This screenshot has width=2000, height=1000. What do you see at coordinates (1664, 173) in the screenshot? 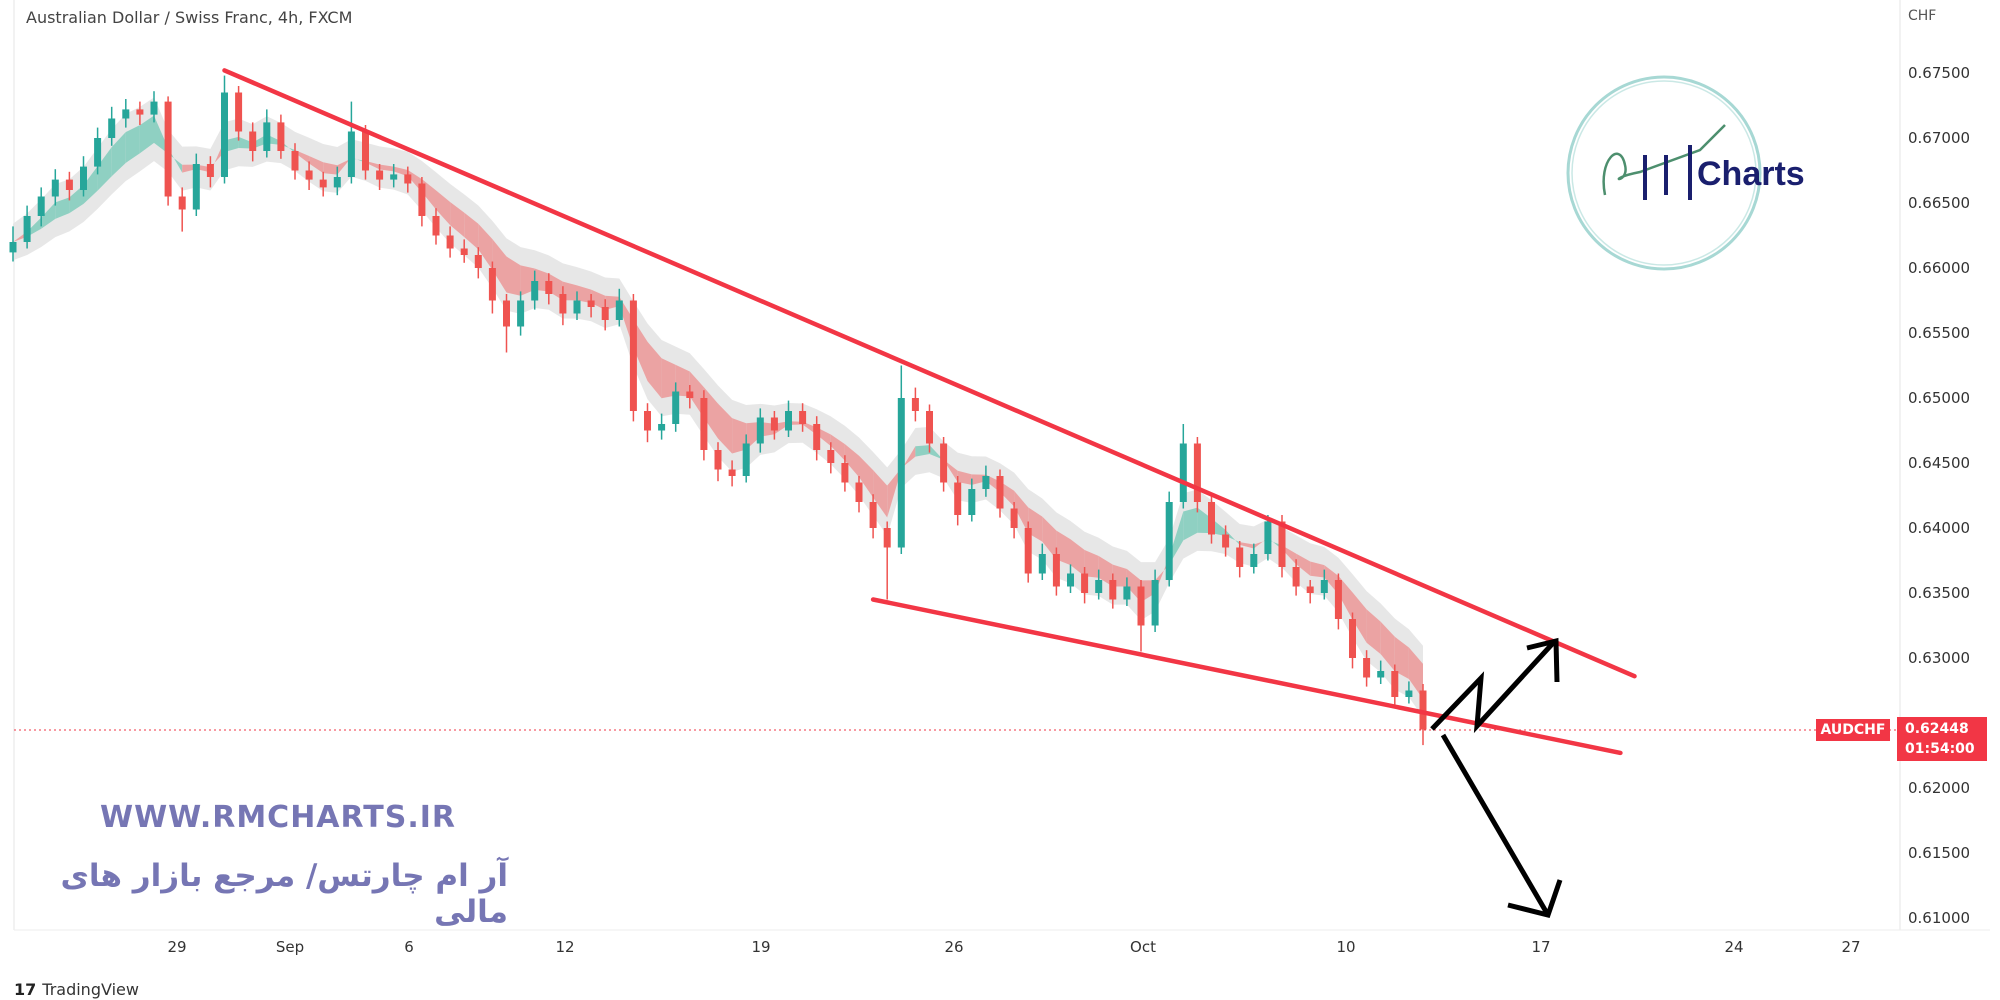
I see `rm-charts-logo` at bounding box center [1664, 173].